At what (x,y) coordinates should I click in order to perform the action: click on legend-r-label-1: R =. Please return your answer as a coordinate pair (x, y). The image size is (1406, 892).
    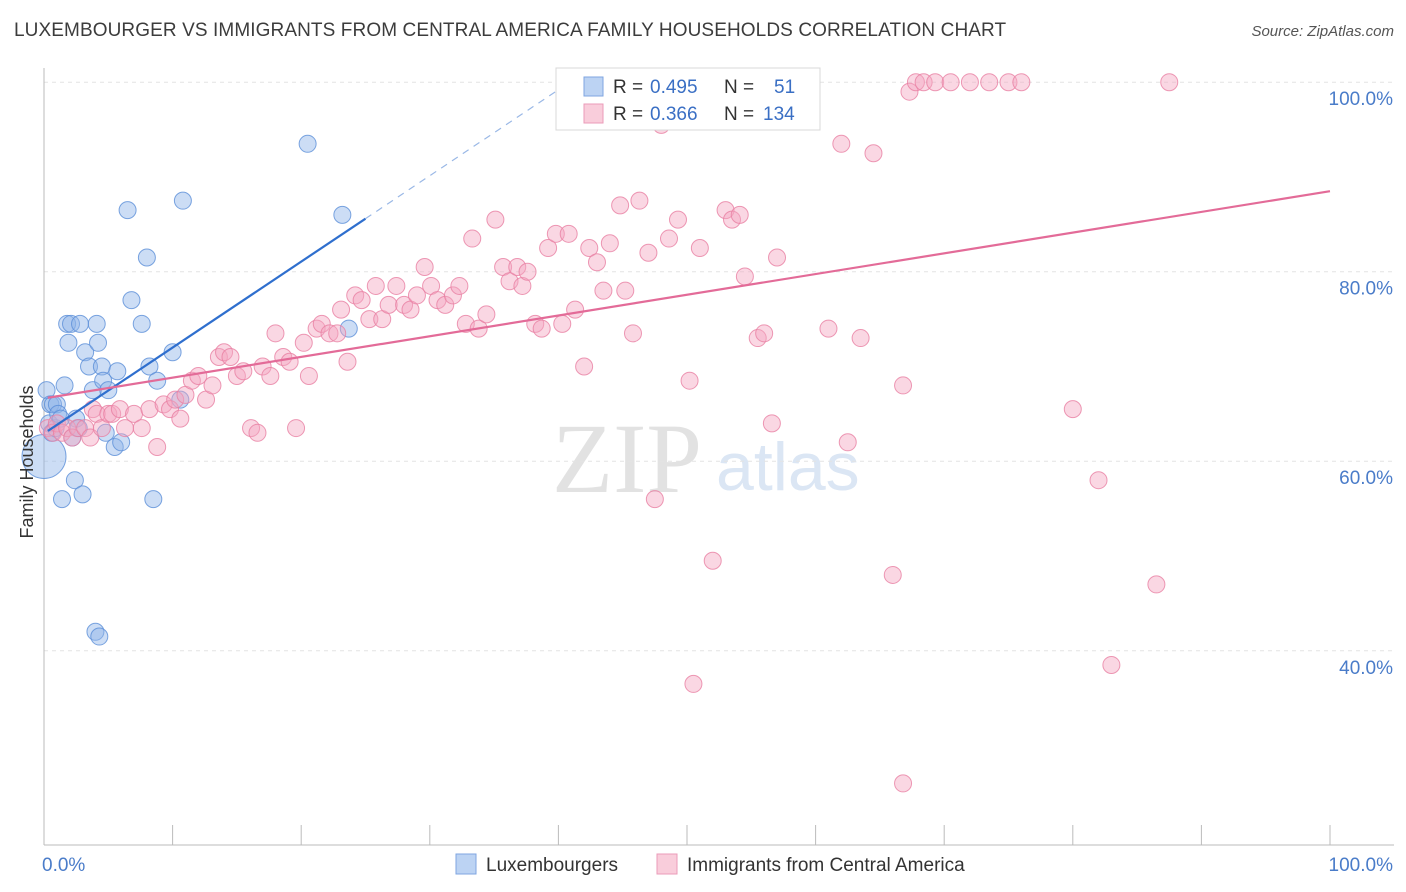
    Looking at the image, I should click on (628, 87).